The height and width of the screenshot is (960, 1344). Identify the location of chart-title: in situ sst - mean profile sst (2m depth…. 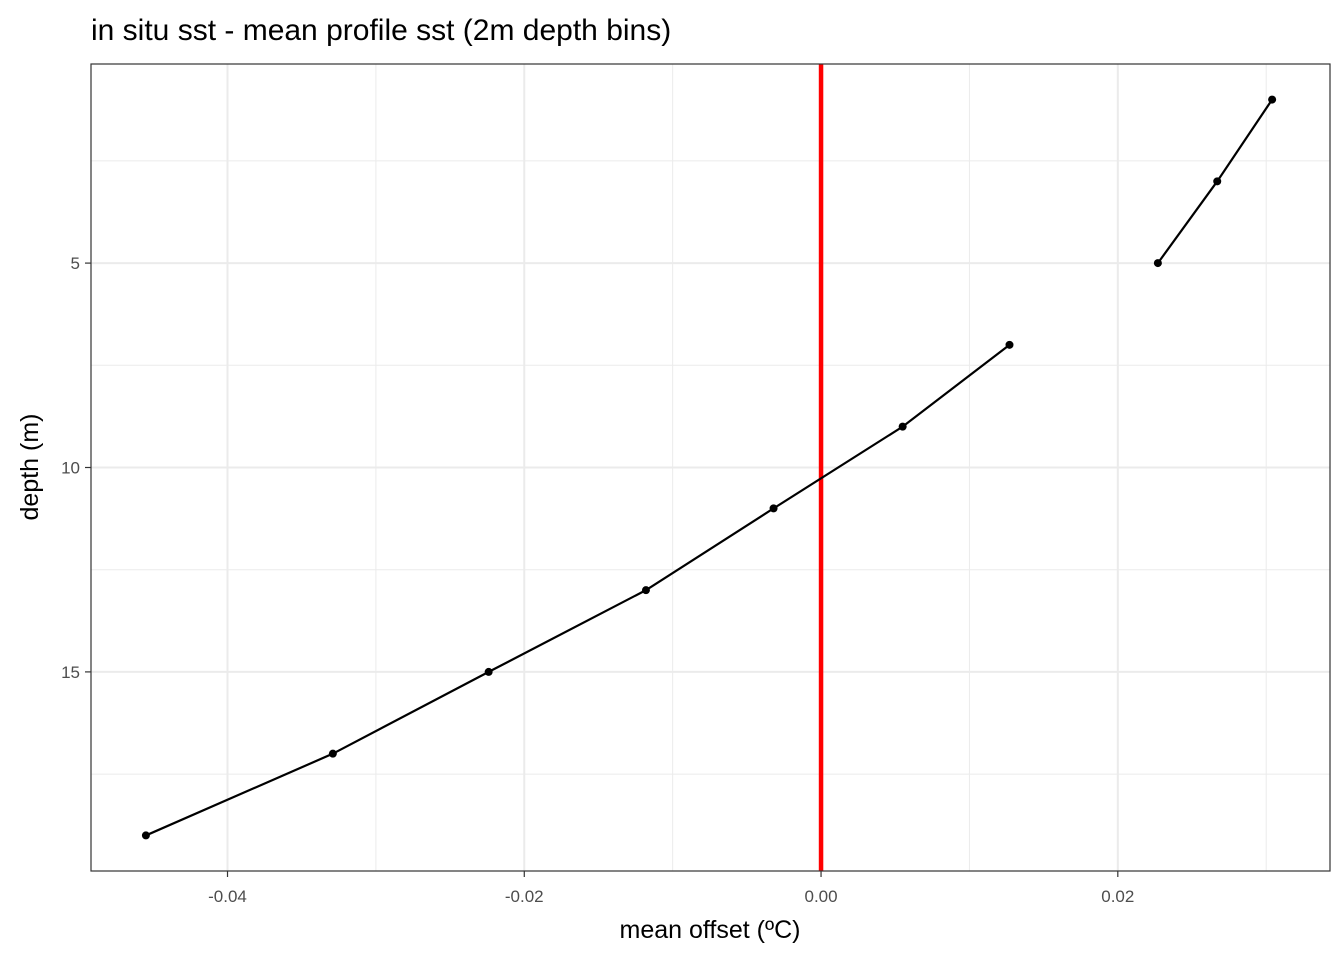
(381, 30).